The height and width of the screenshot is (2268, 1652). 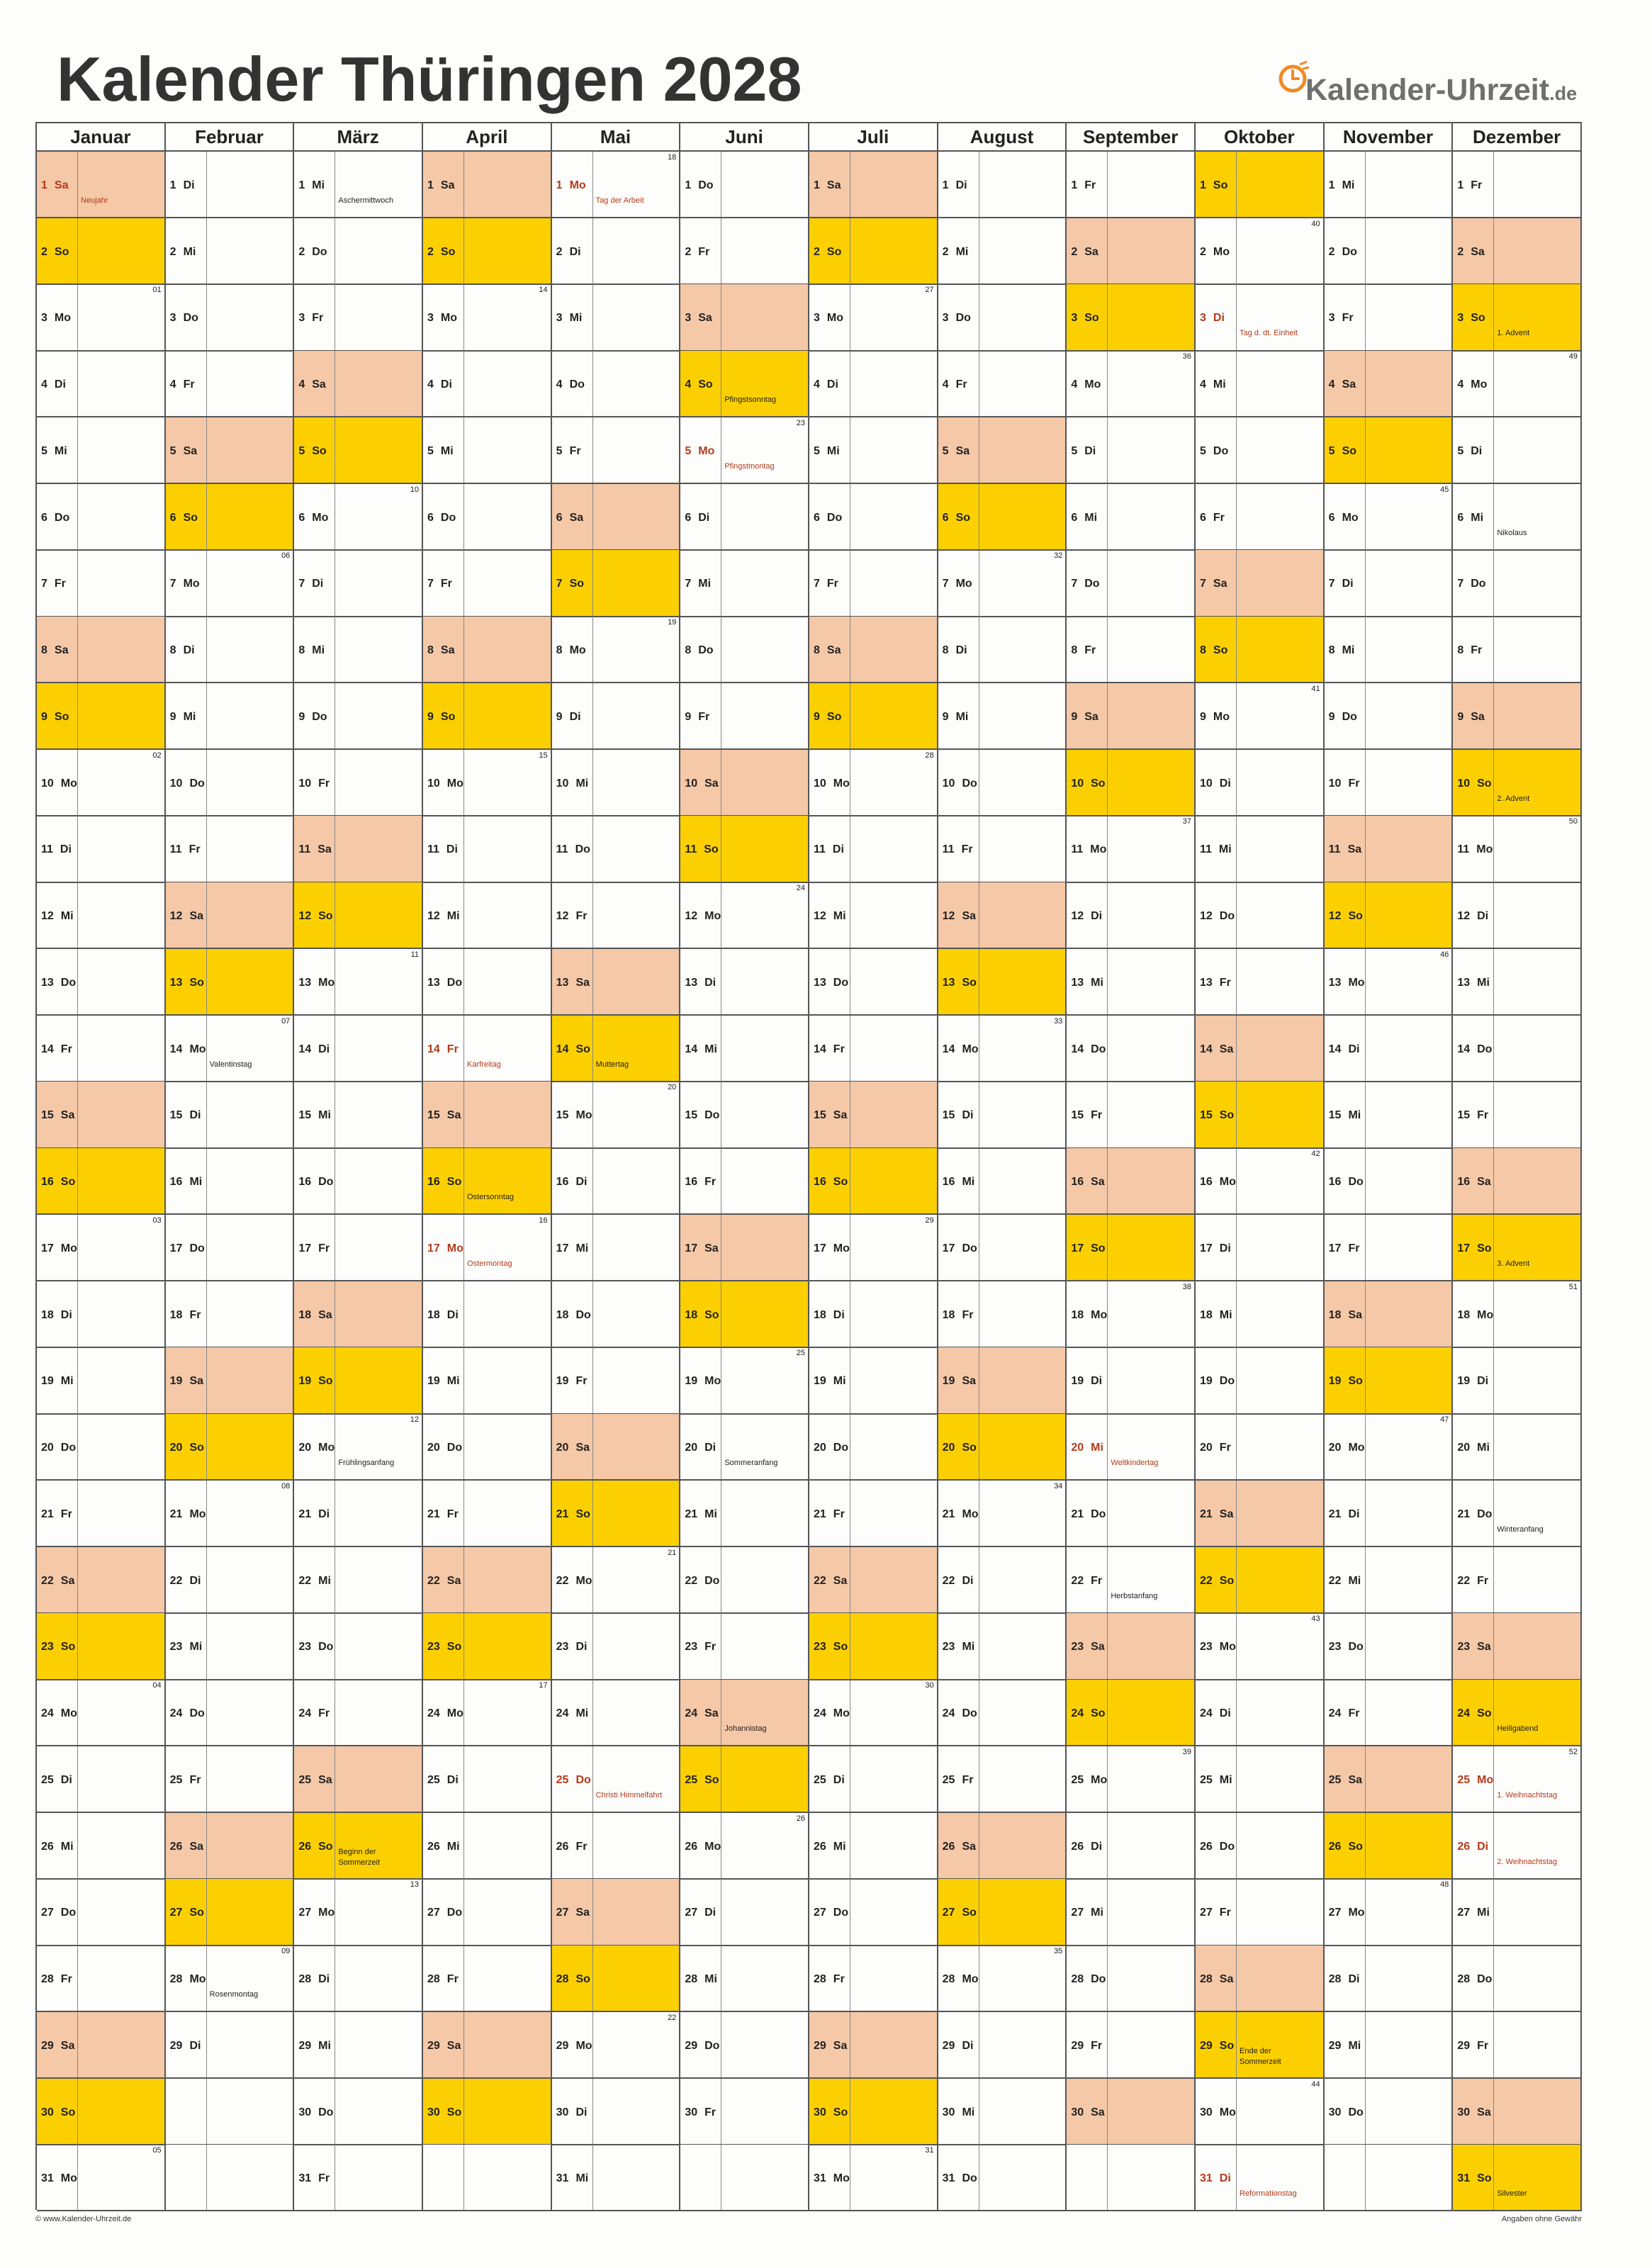 I want to click on day-cell: 26 So, so click(x=1389, y=1846).